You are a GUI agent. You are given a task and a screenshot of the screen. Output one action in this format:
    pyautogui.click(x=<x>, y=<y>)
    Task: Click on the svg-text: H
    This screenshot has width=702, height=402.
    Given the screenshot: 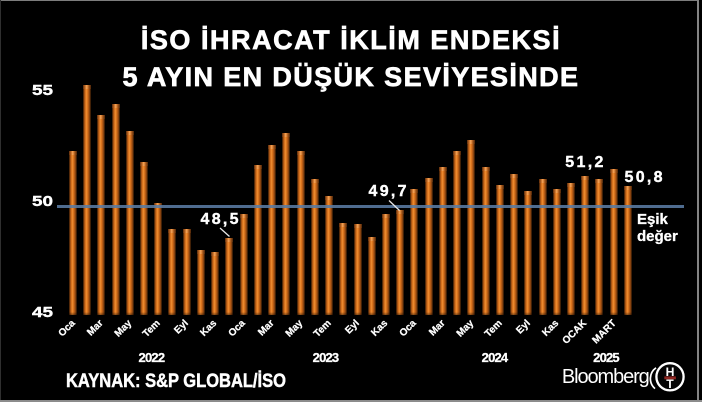 What is the action you would take?
    pyautogui.click(x=670, y=372)
    